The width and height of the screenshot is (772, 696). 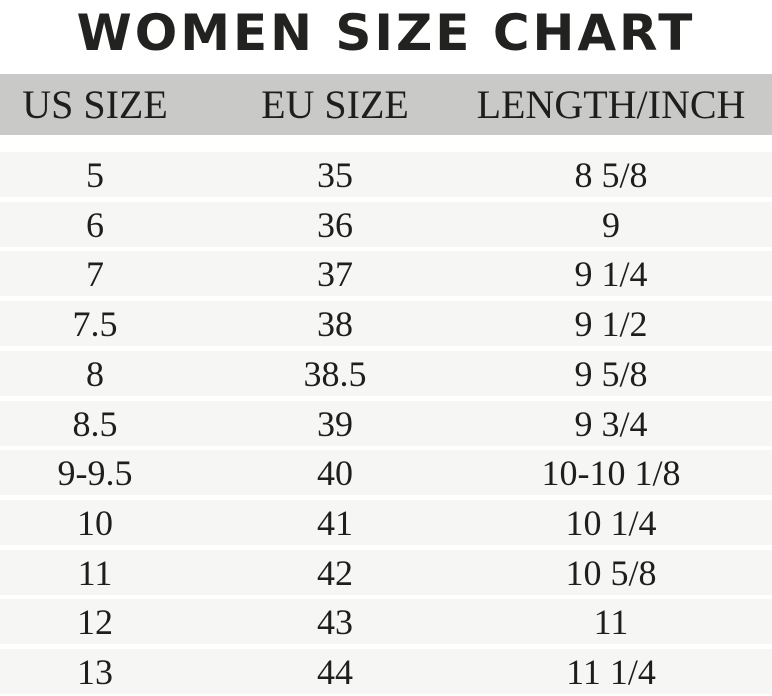 I want to click on us-size-cell: 8, so click(x=95, y=373).